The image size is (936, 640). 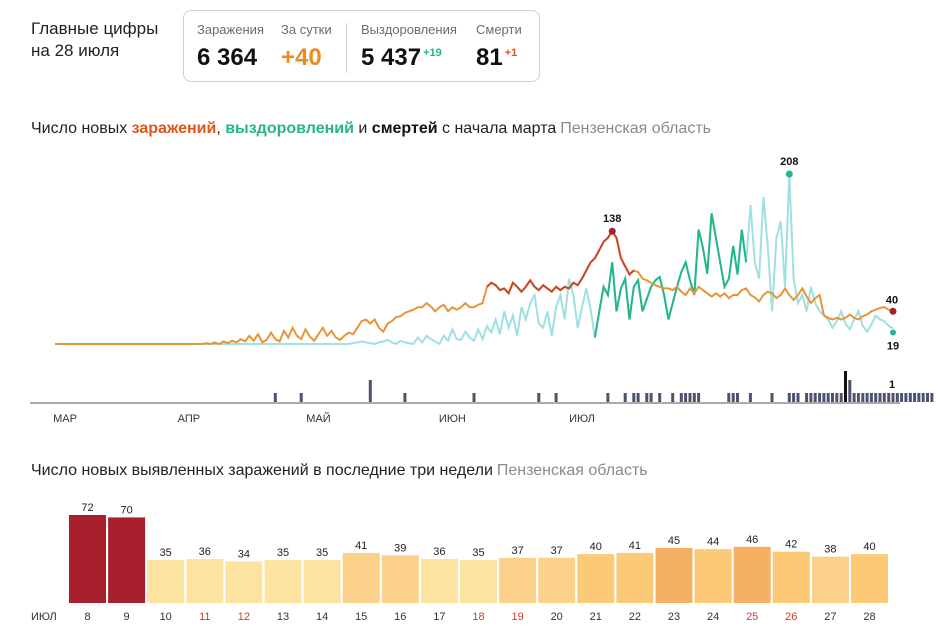 What do you see at coordinates (127, 617) in the screenshot?
I see `day-label: 9` at bounding box center [127, 617].